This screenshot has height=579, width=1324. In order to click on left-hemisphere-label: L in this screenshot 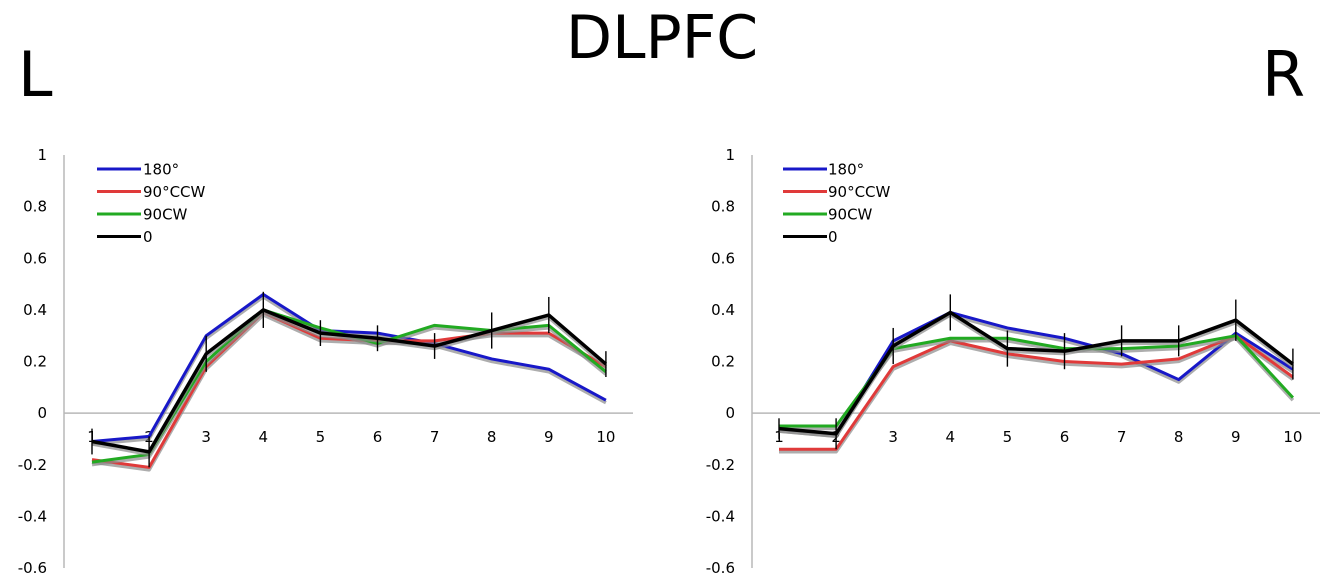, I will do `click(35, 74)`.